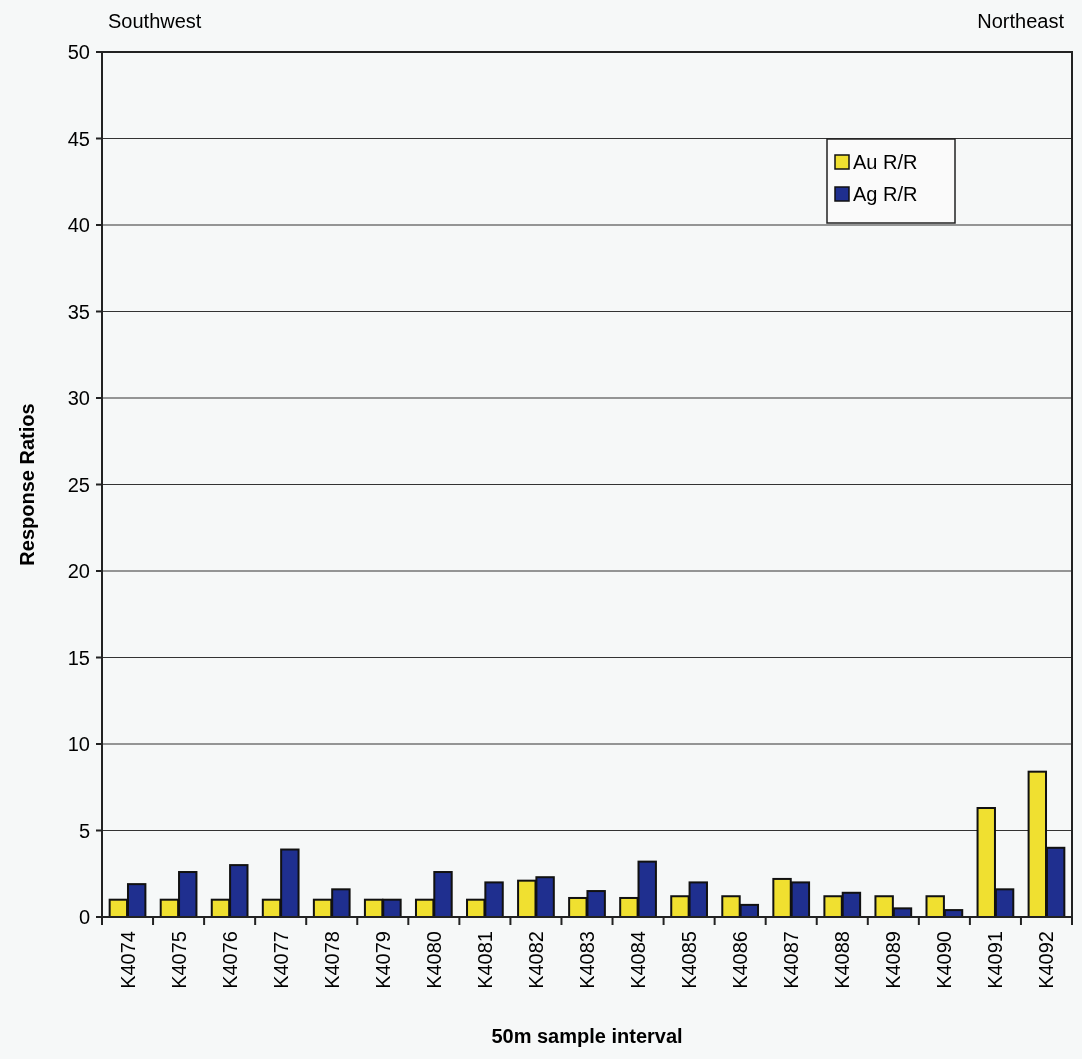 Image resolution: width=1082 pixels, height=1059 pixels. Describe the element at coordinates (84, 917) in the screenshot. I see `y-tick-label: 0` at that location.